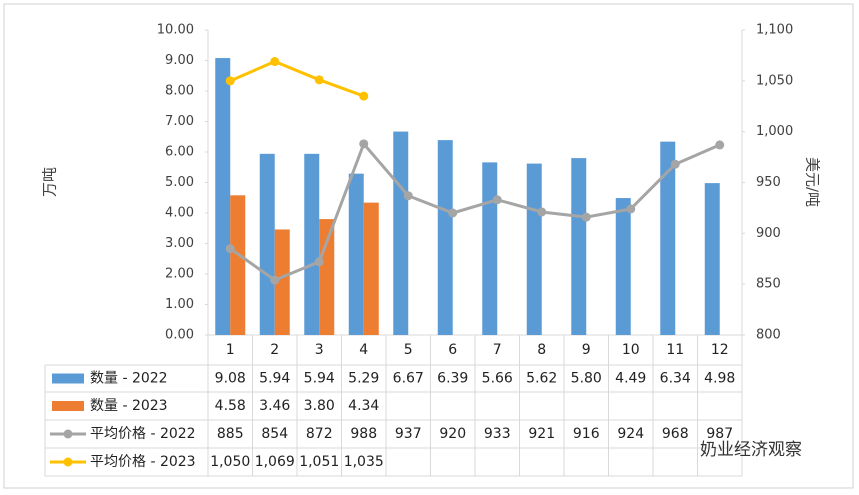 The width and height of the screenshot is (859, 495). What do you see at coordinates (774, 131) in the screenshot?
I see `y2-tick-label: 1,000` at bounding box center [774, 131].